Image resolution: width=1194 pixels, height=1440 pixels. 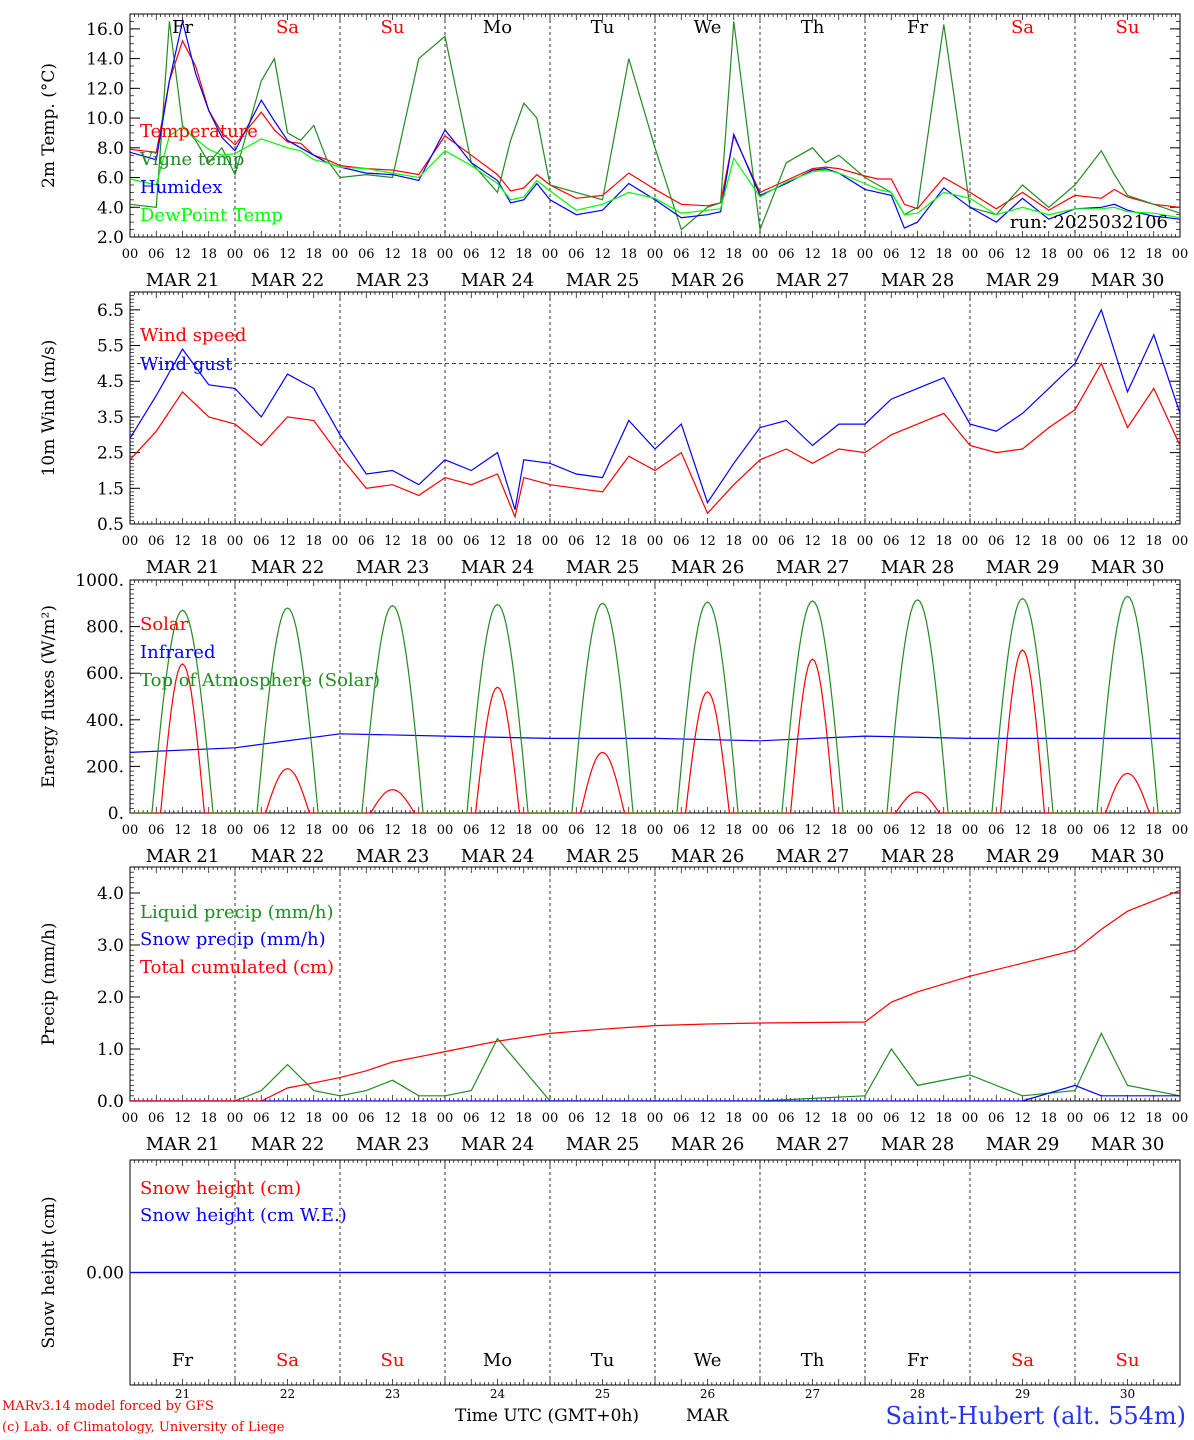 I want to click on x-date-label: MAR 24, so click(x=498, y=856).